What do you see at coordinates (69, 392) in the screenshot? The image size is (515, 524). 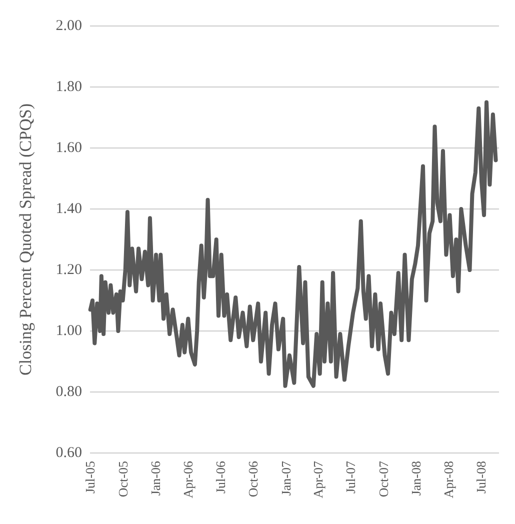 I see `y-tick-label: 0.80` at bounding box center [69, 392].